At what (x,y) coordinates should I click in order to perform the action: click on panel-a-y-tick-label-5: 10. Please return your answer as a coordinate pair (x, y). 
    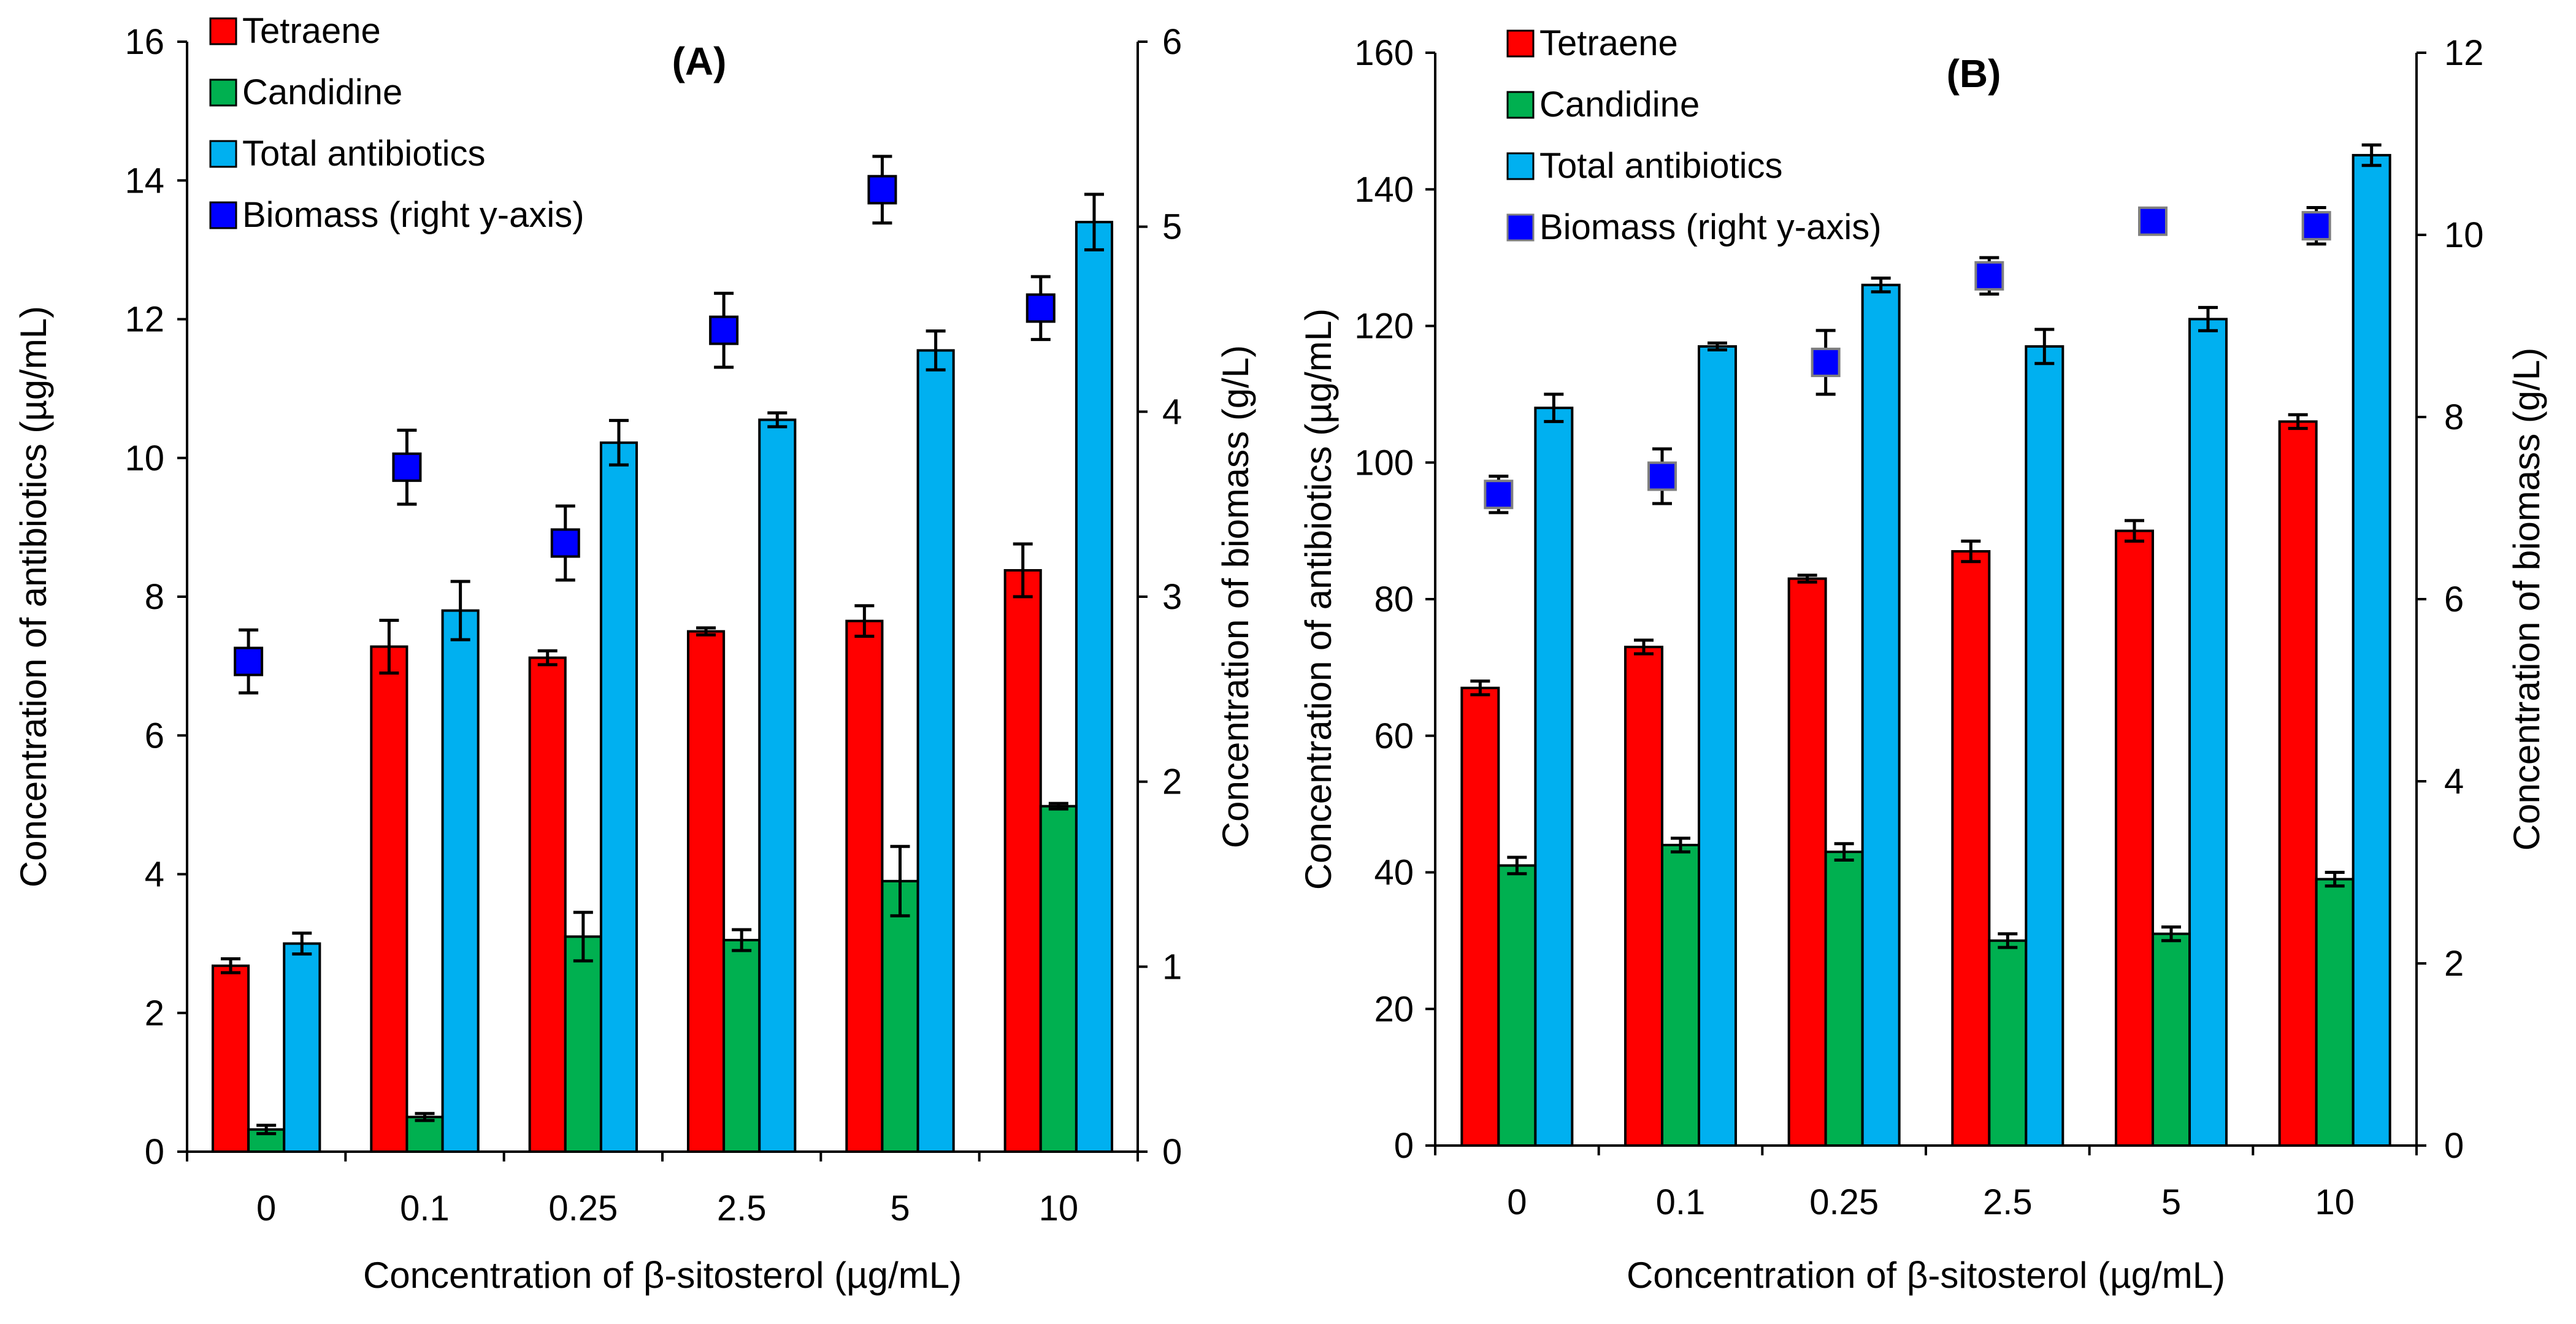
    Looking at the image, I should click on (144, 458).